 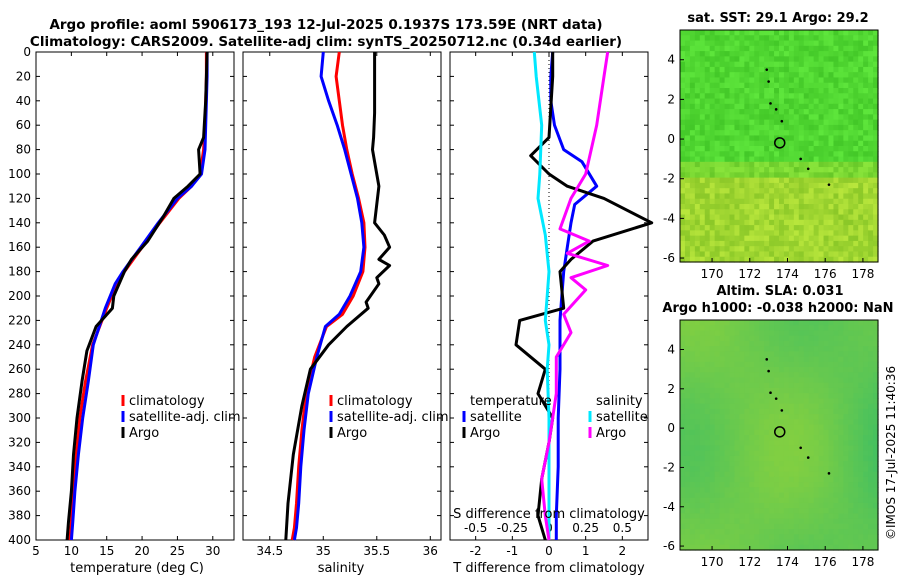 What do you see at coordinates (770, 103) in the screenshot?
I see `island-dot` at bounding box center [770, 103].